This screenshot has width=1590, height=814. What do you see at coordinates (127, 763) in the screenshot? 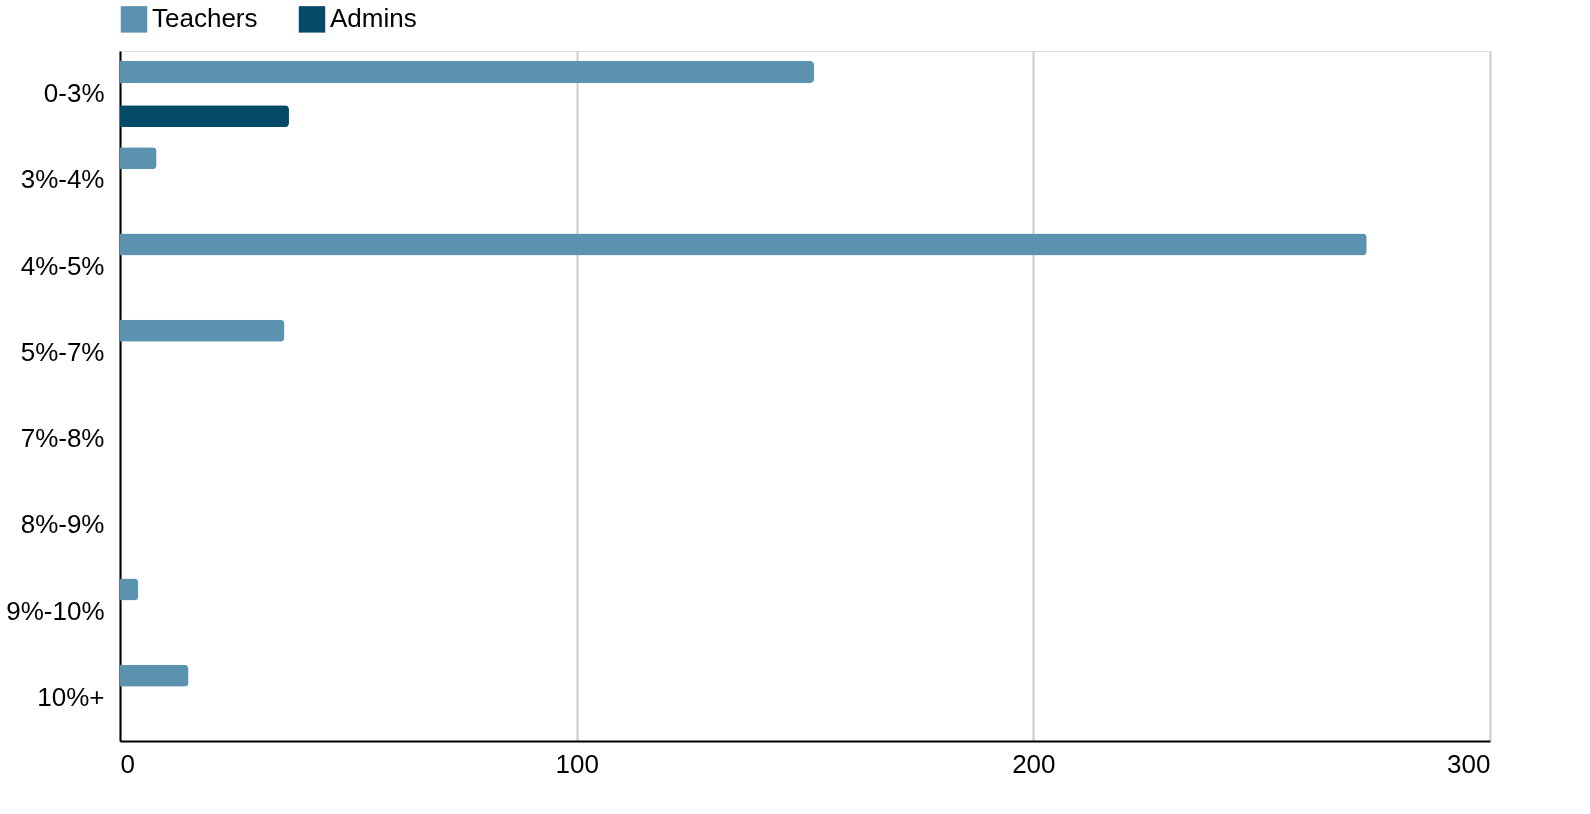
I see `x-tick-label: 0` at bounding box center [127, 763].